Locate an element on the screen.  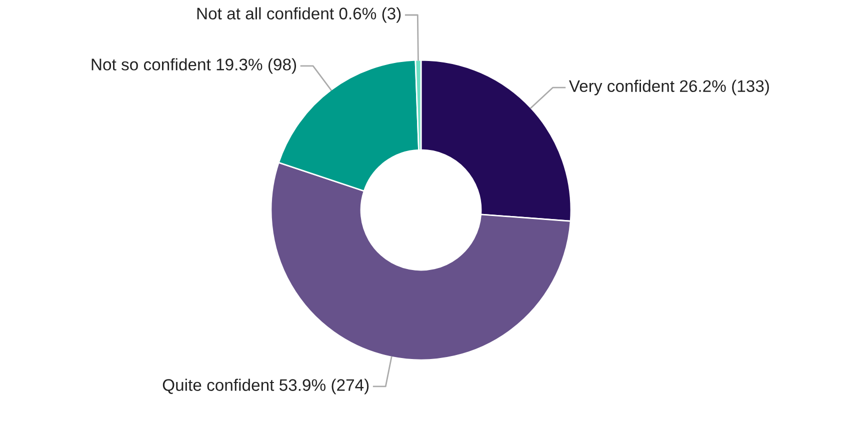
slice-label: Quite confident 53.9% (274) is located at coordinates (265, 386).